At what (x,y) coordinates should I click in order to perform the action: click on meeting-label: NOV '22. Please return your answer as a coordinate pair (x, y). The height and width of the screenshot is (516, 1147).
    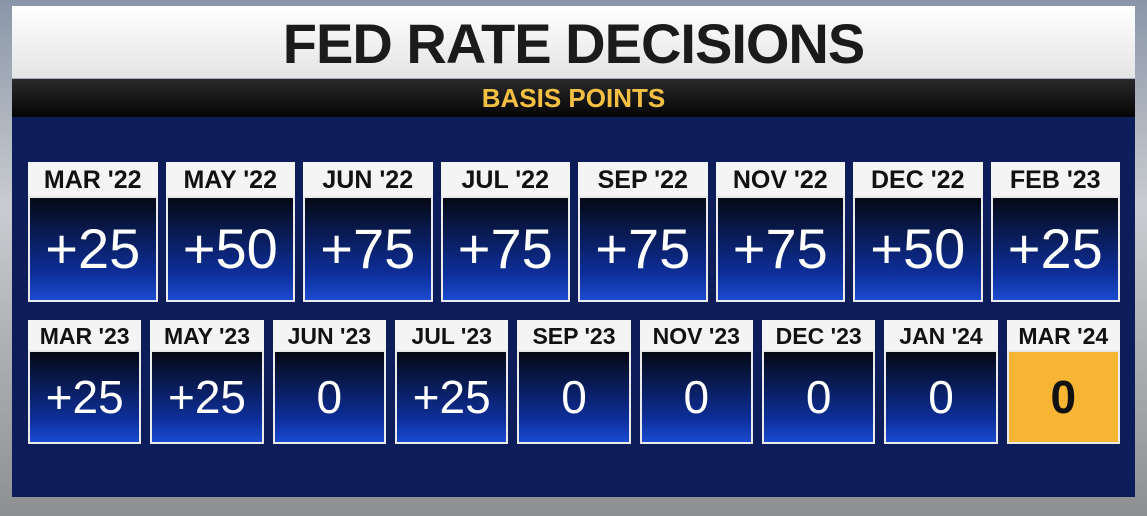
    Looking at the image, I should click on (780, 179).